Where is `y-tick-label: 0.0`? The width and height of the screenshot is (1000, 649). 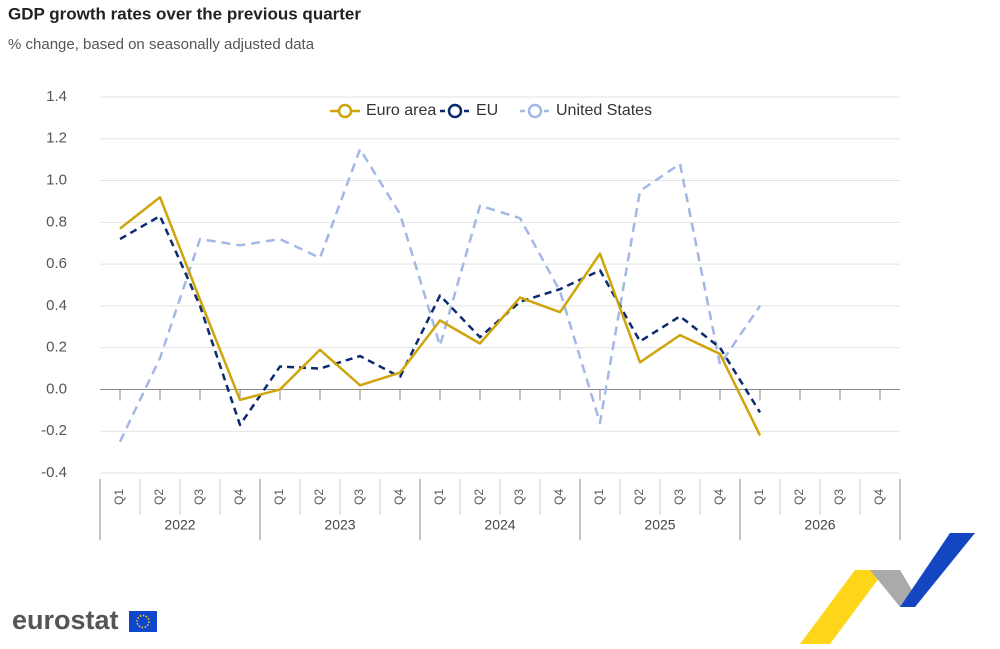 y-tick-label: 0.0 is located at coordinates (56, 388).